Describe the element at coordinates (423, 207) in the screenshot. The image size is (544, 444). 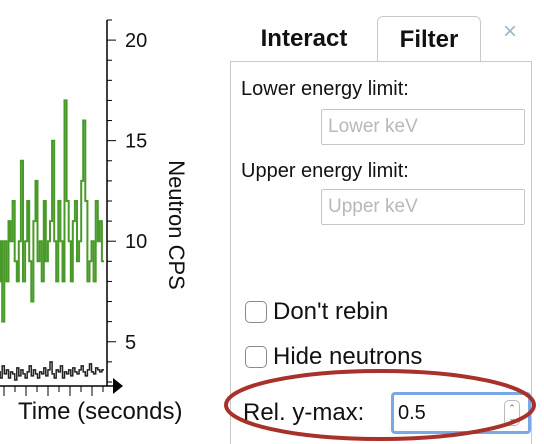
I see `upper-energy-input` at that location.